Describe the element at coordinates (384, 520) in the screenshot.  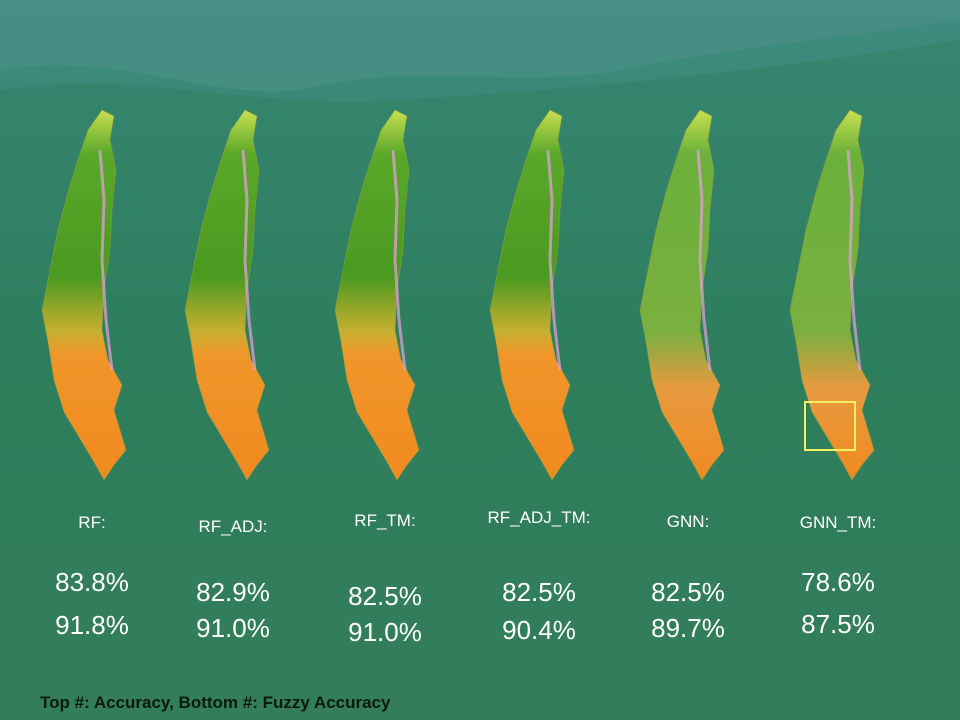
I see `model-name: RF_TM:` at that location.